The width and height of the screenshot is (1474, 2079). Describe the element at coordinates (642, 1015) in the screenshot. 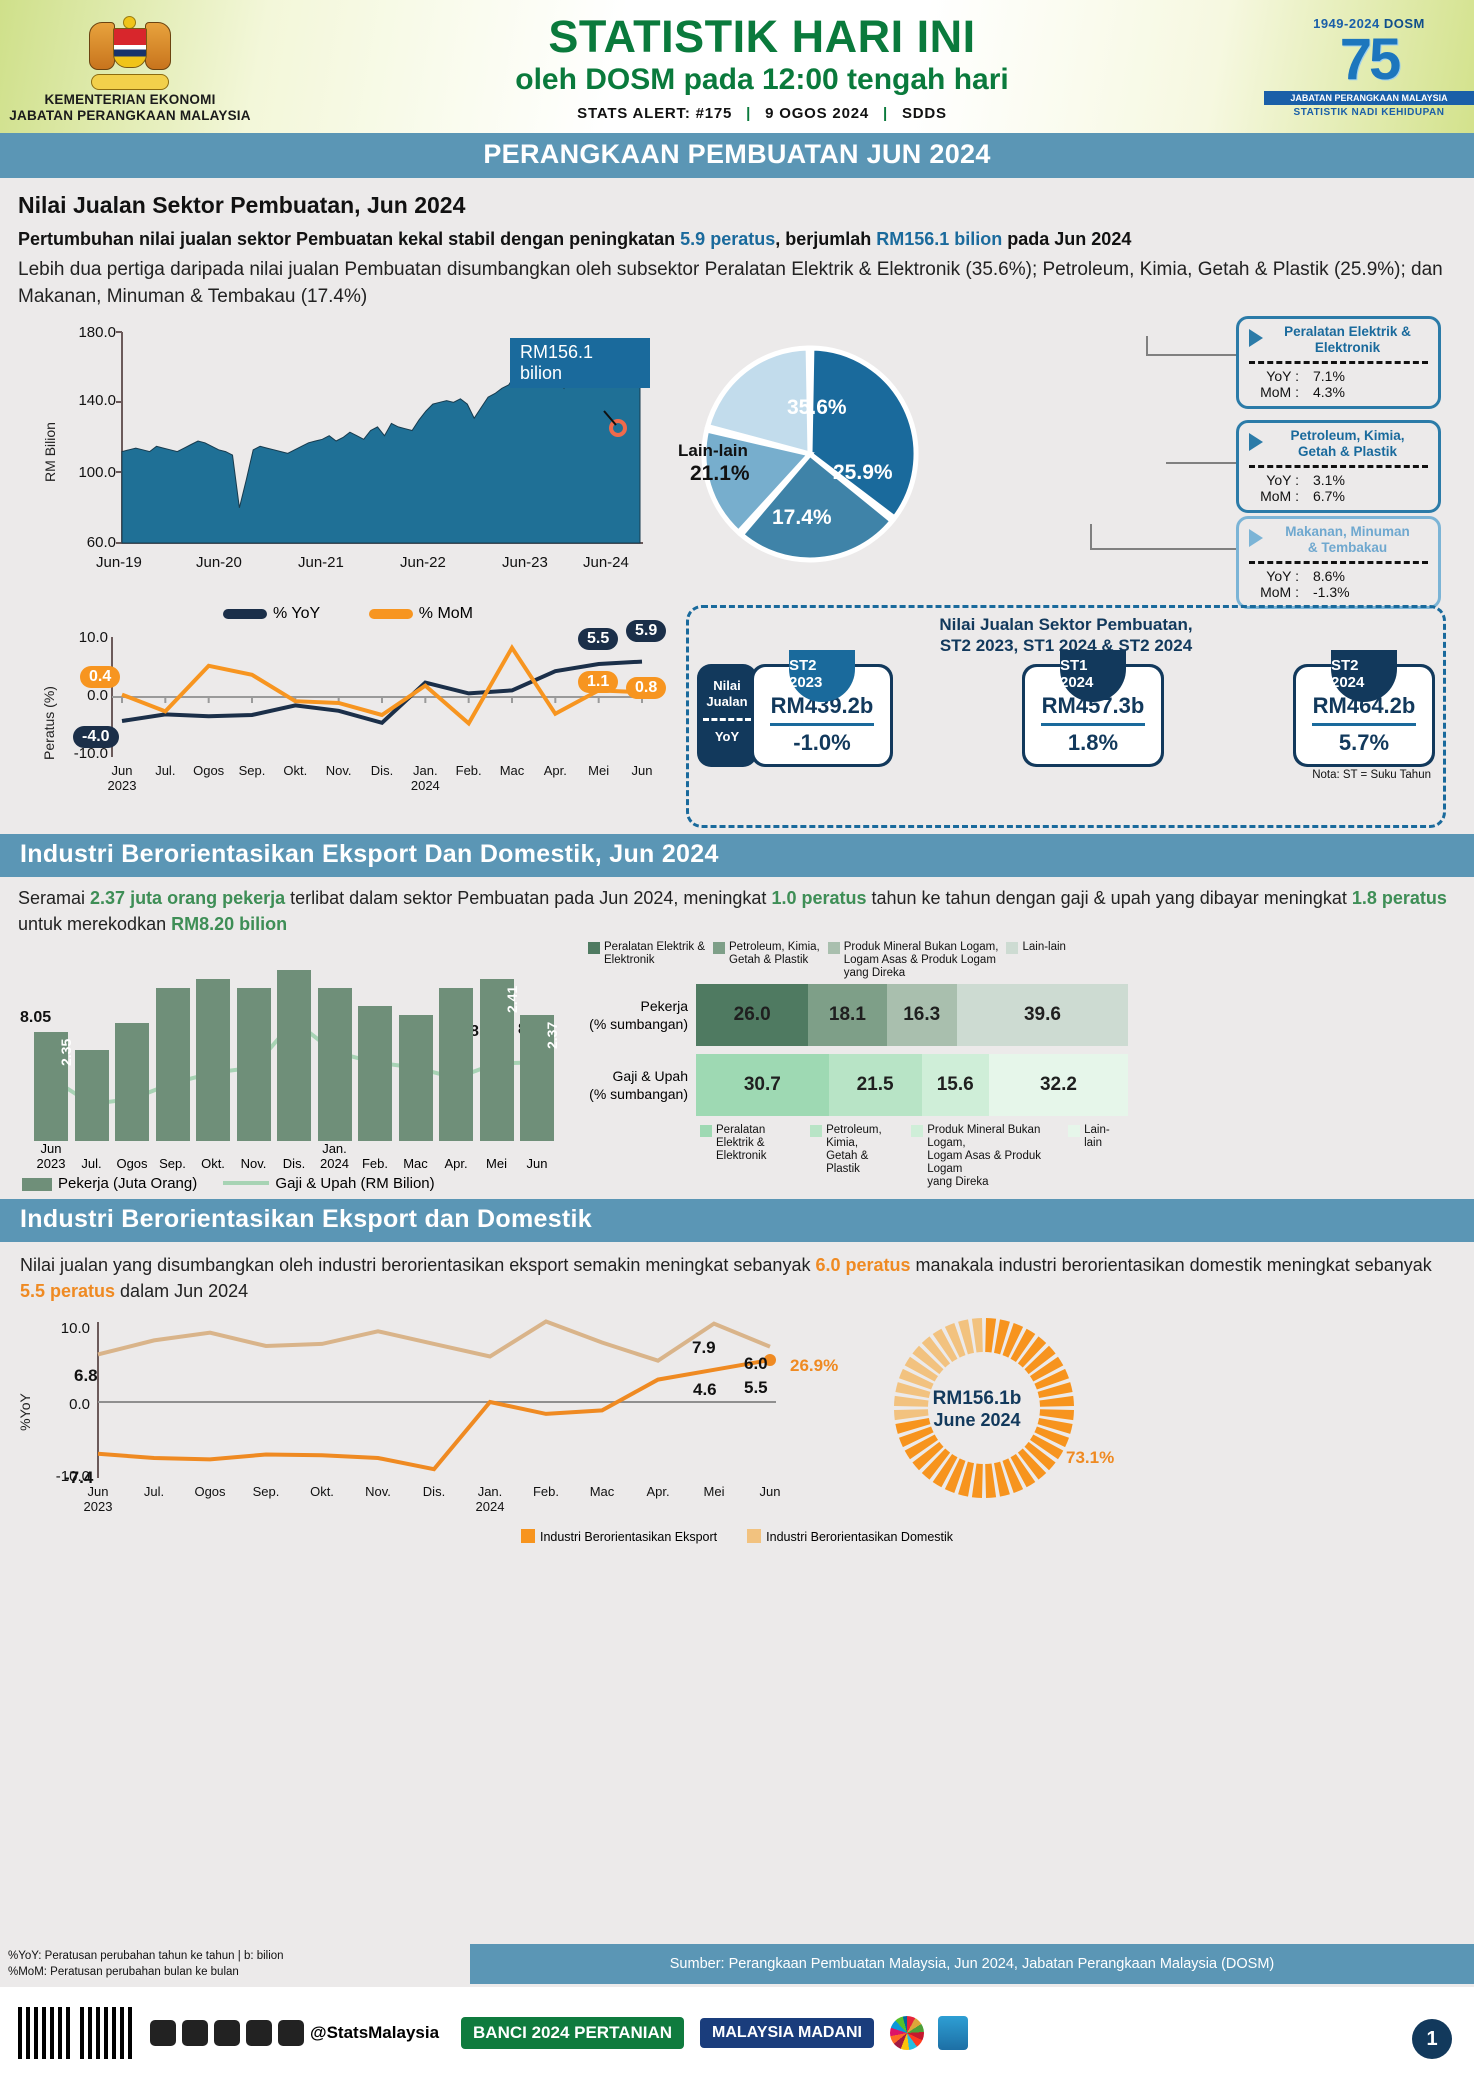

I see `stacked-row-label: Pekerja (% sumbangan)` at that location.